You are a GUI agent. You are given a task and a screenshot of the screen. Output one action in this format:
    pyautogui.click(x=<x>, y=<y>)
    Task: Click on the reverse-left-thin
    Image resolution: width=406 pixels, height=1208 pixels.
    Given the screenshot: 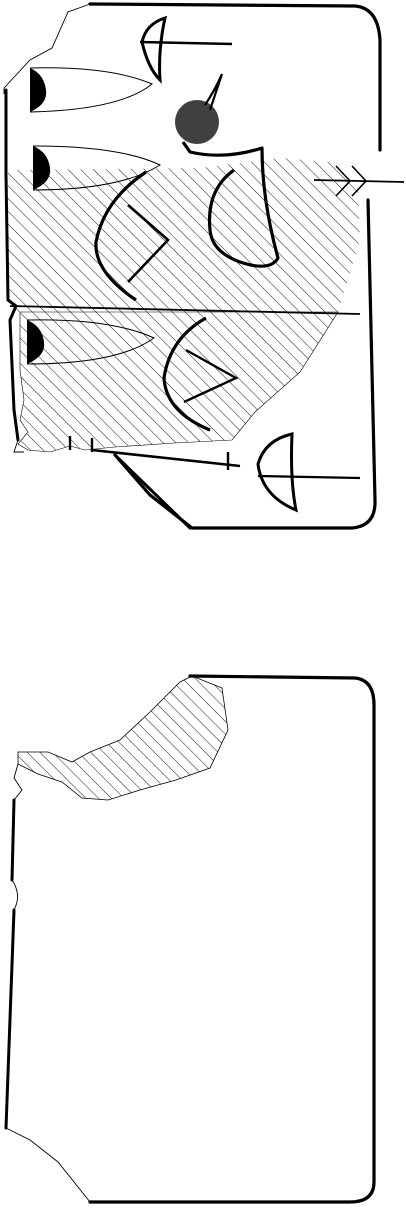 What is the action you would take?
    pyautogui.click(x=48, y=983)
    